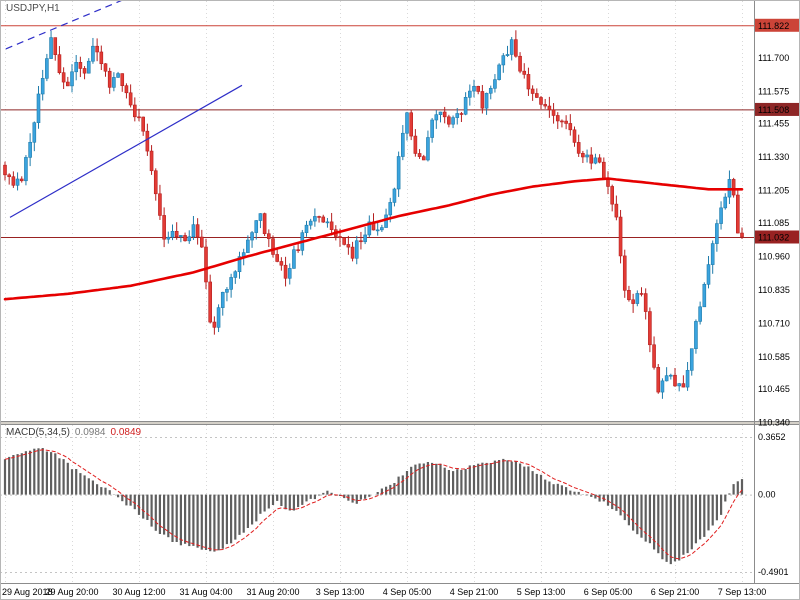 This screenshot has height=600, width=800. What do you see at coordinates (272, 592) in the screenshot?
I see `time-tick-label: 31 Aug 20:00` at bounding box center [272, 592].